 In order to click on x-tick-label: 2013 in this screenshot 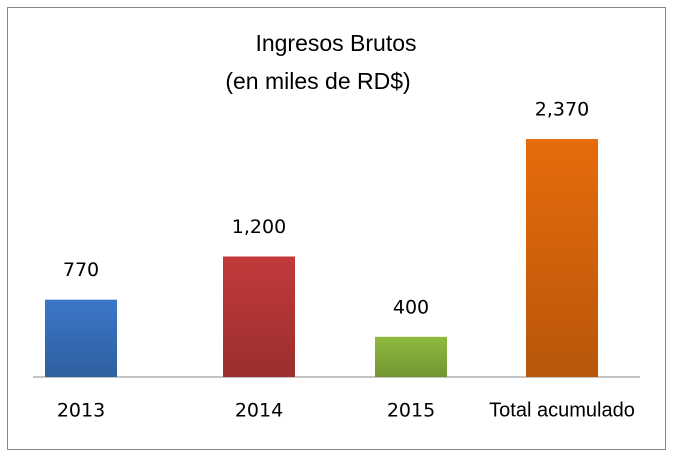, I will do `click(81, 411)`.